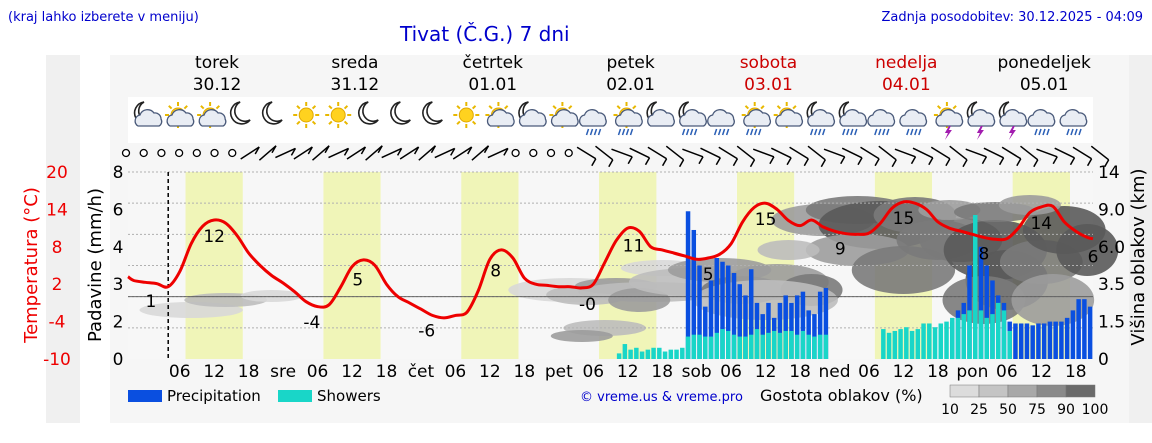 This screenshot has width=1152, height=443. Describe the element at coordinates (118, 248) in the screenshot. I see `precipitation-tick: 4` at that location.